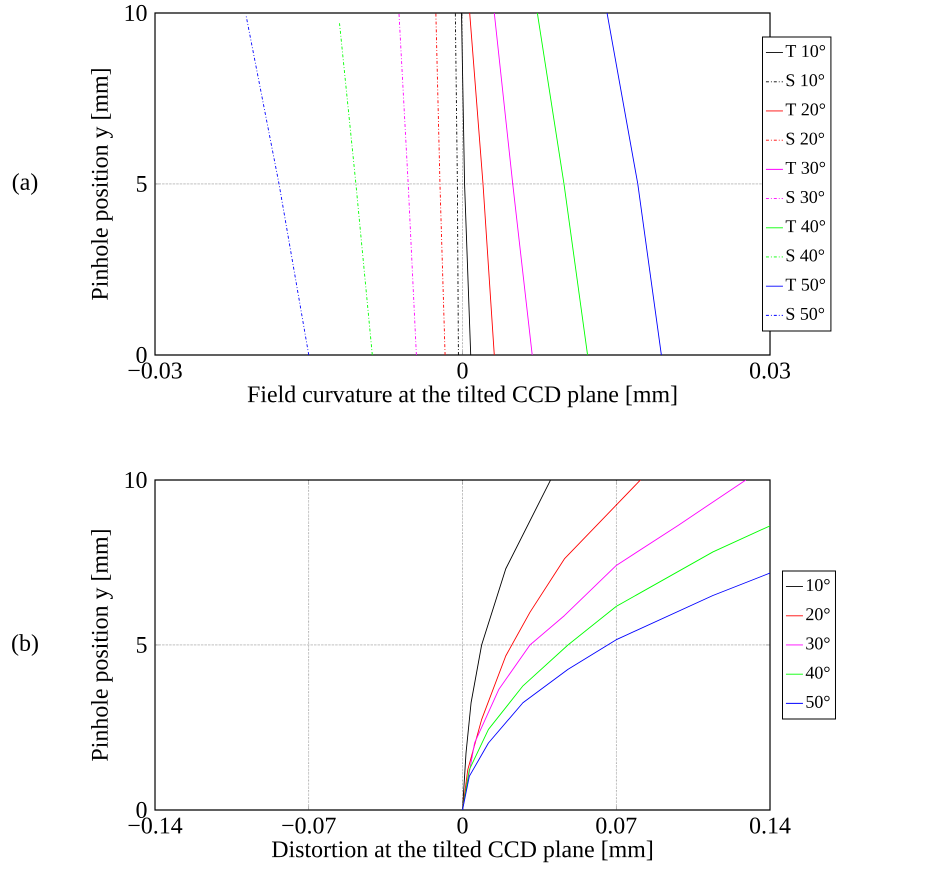  I want to click on x-tick-label: −0.03, so click(155, 370).